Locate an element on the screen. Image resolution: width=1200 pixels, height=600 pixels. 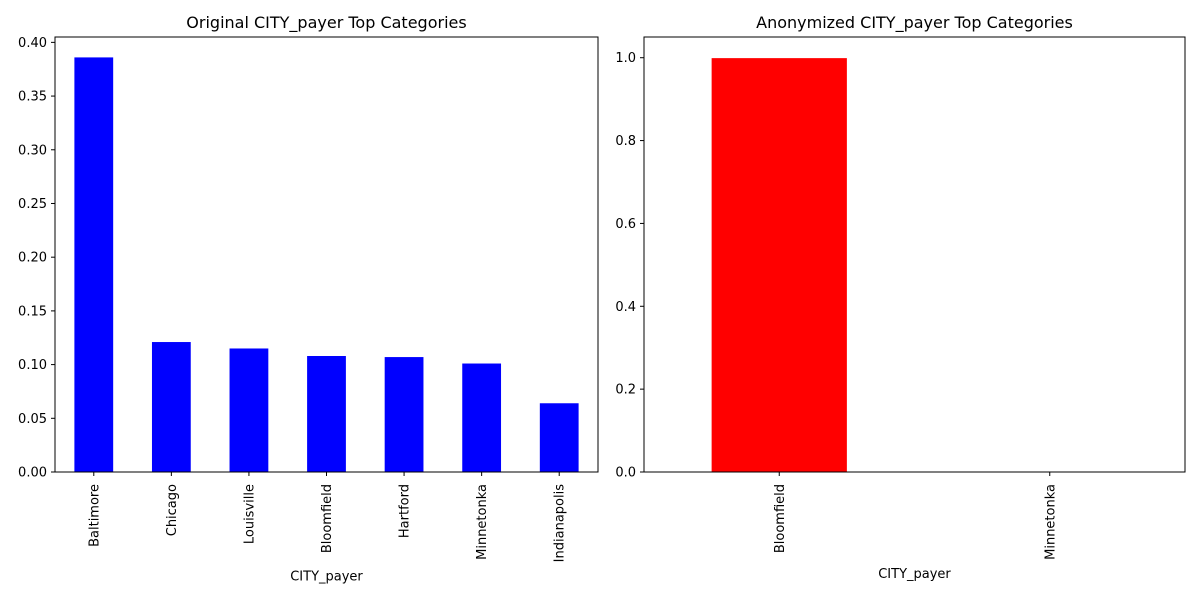
x-tick-label: Chicago is located at coordinates (172, 510).